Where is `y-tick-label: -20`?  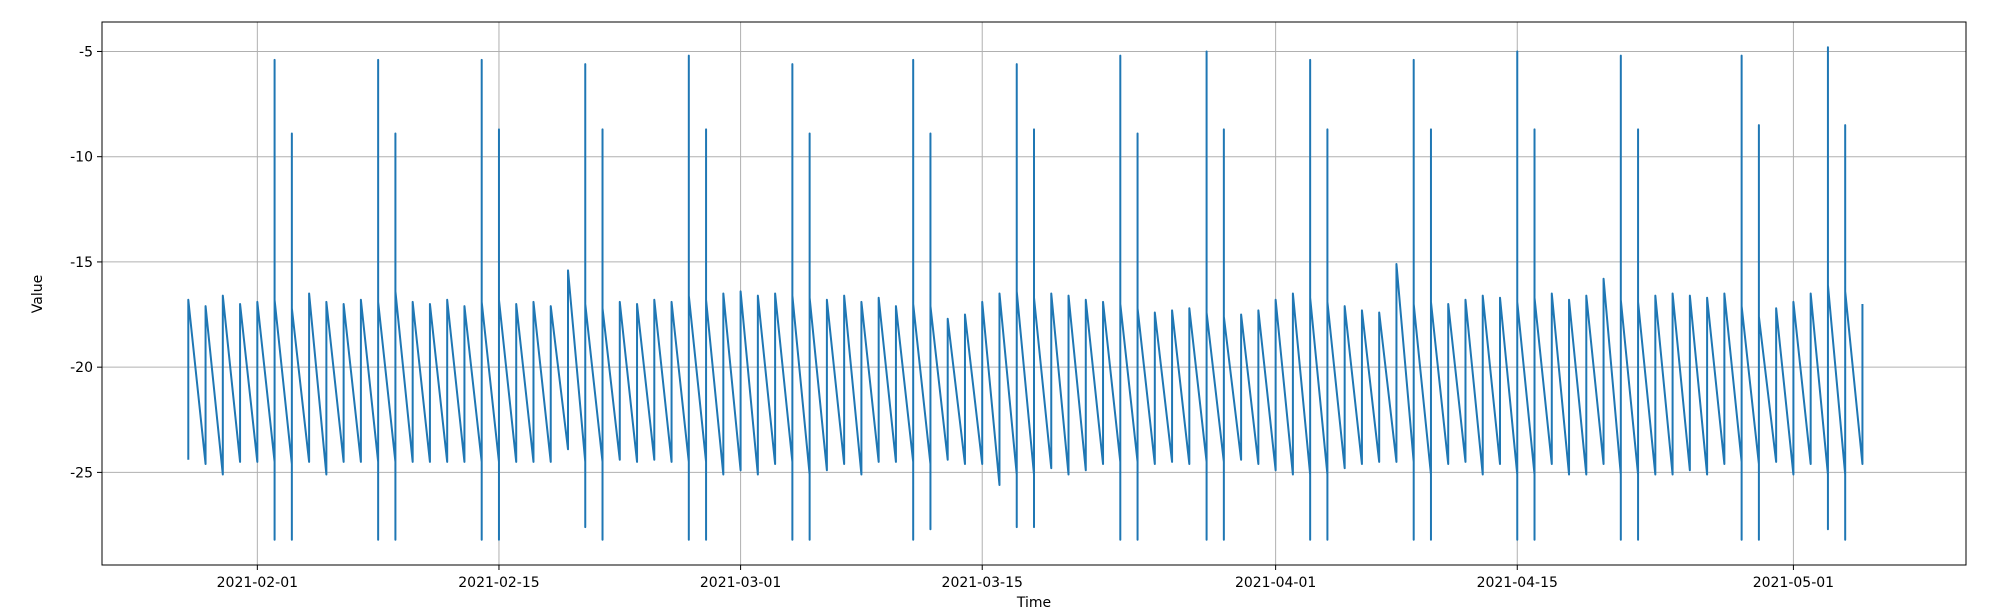 y-tick-label: -20 is located at coordinates (81, 368).